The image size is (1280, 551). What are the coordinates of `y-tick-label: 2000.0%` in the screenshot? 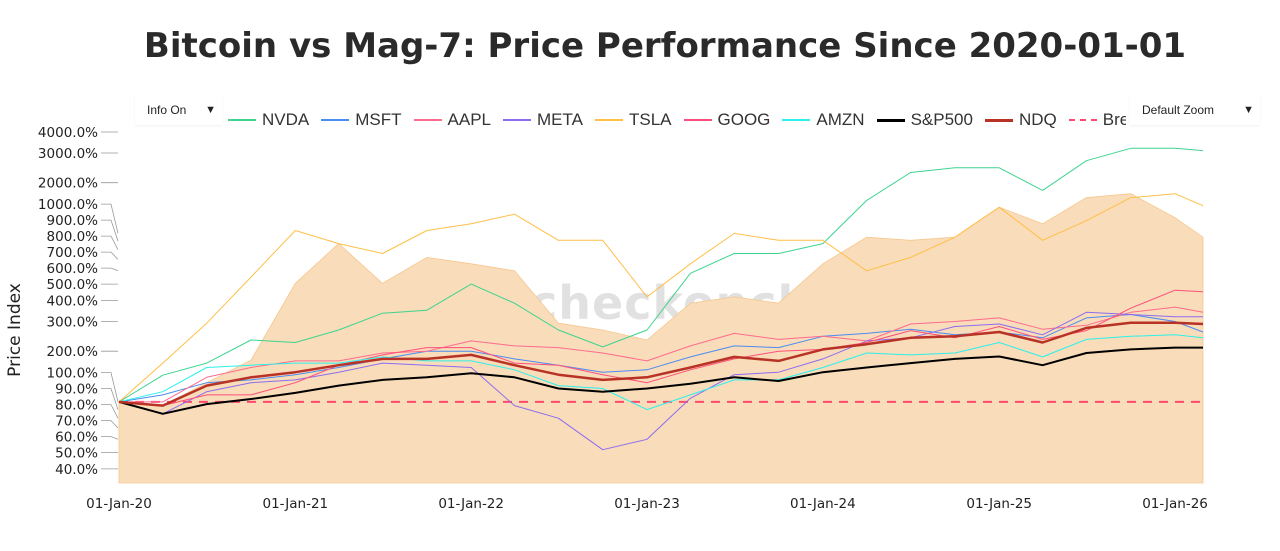 It's located at (68, 184).